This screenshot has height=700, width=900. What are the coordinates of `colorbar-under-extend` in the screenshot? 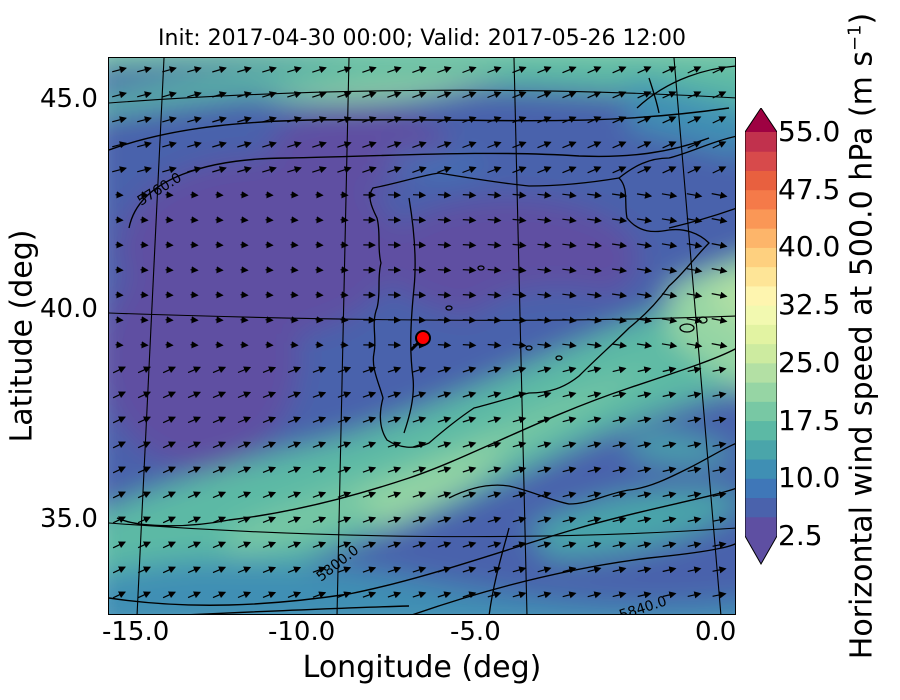 It's located at (761, 550).